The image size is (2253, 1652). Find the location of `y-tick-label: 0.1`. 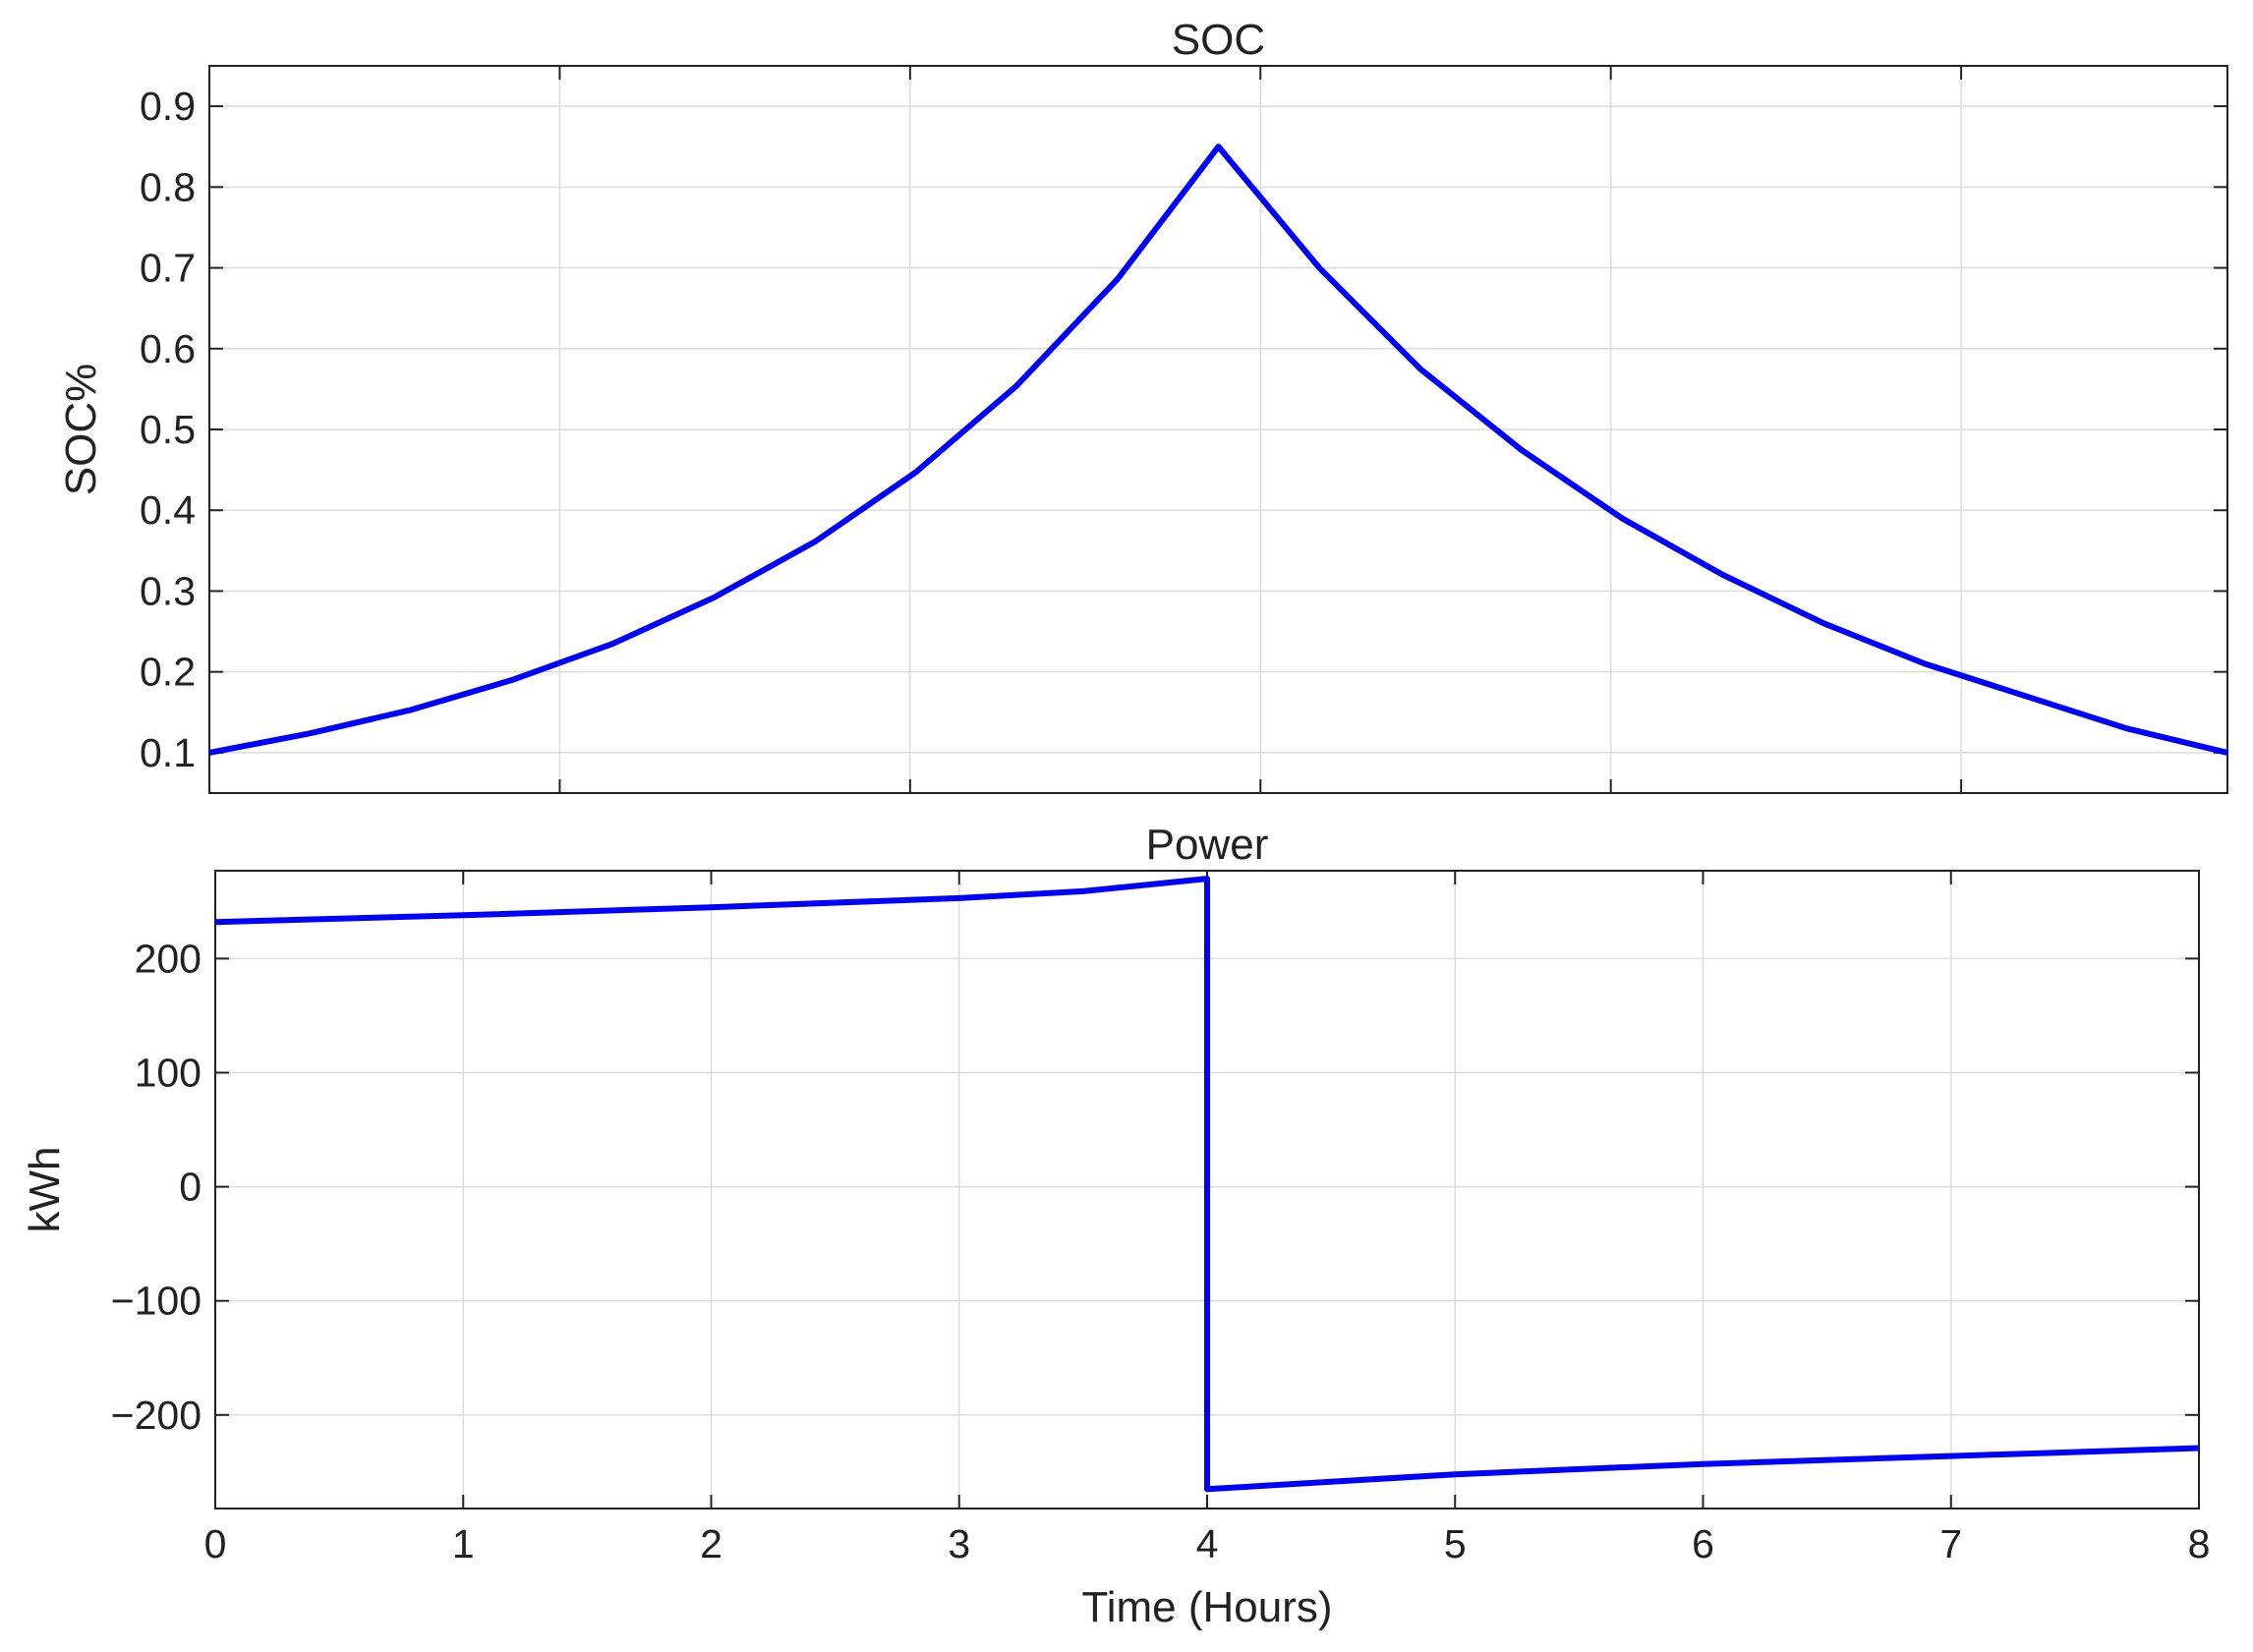

y-tick-label: 0.1 is located at coordinates (168, 753).